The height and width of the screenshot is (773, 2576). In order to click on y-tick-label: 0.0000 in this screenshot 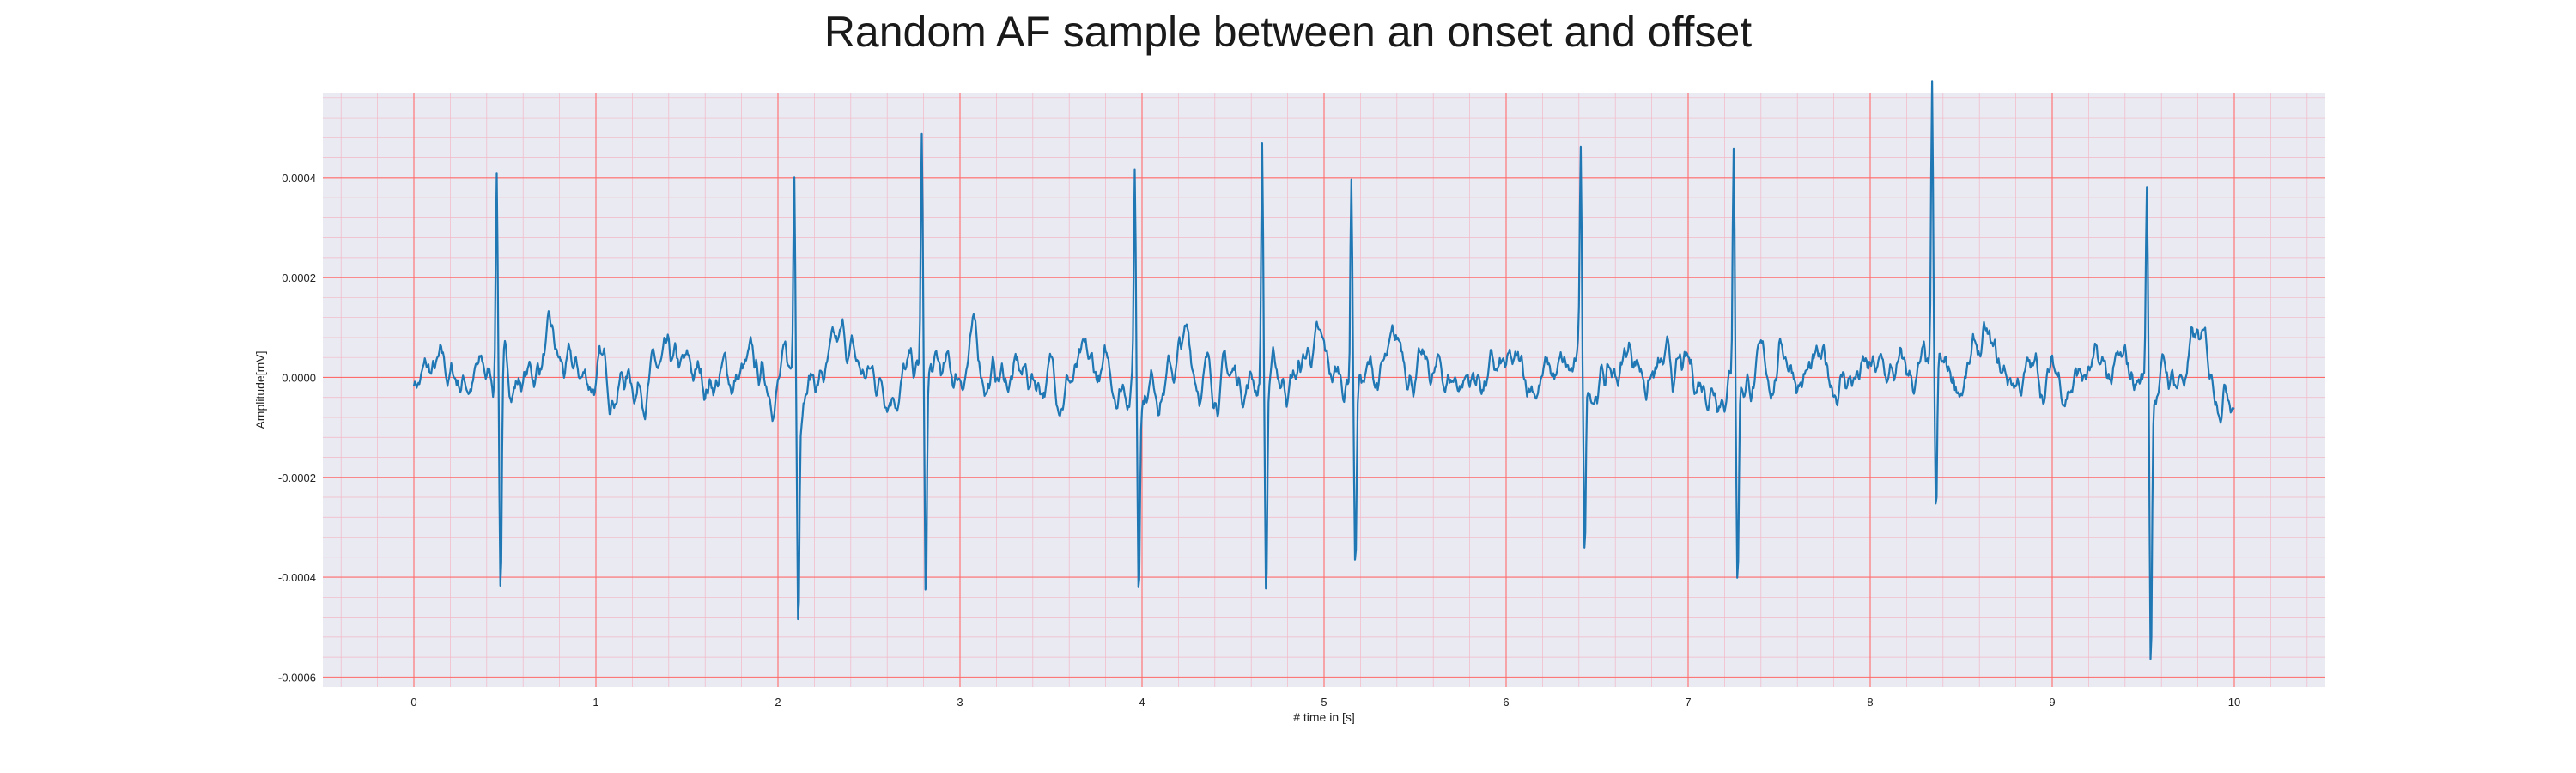, I will do `click(299, 377)`.